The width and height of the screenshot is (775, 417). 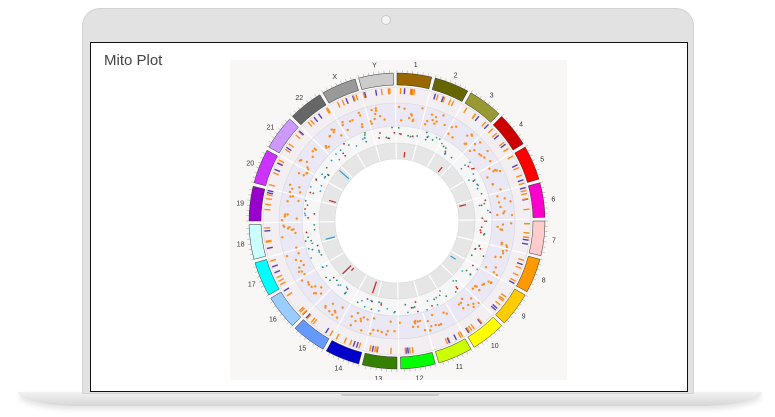 What do you see at coordinates (299, 98) in the screenshot?
I see `chromosome-label-22: 22` at bounding box center [299, 98].